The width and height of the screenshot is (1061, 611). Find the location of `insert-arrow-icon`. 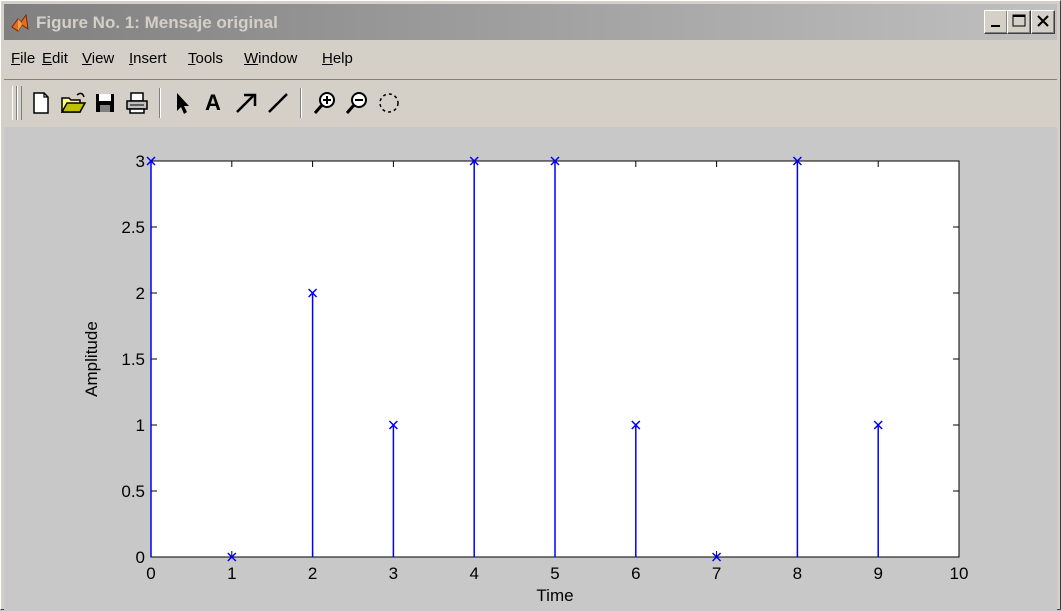

insert-arrow-icon is located at coordinates (246, 103).